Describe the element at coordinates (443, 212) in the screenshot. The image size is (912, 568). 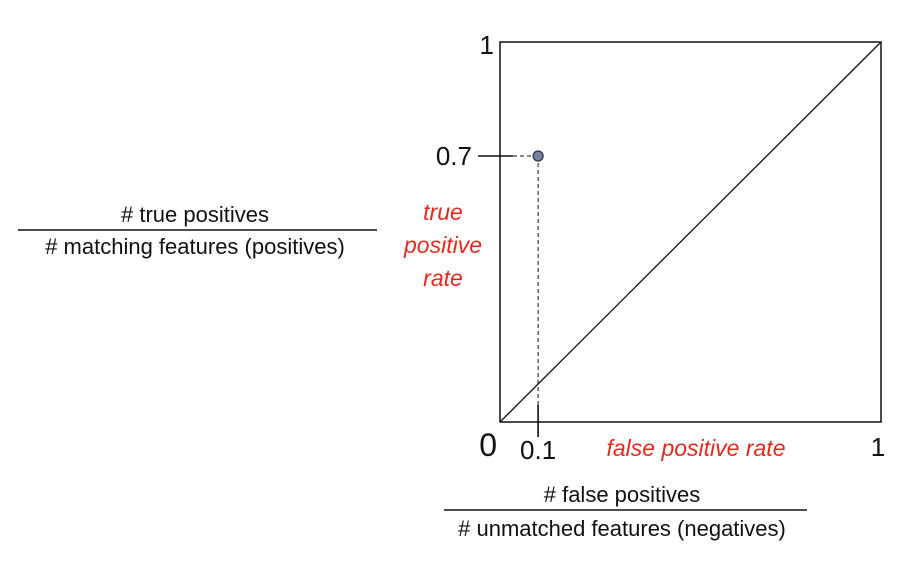
I see `y-axis-label-line-1: true` at that location.